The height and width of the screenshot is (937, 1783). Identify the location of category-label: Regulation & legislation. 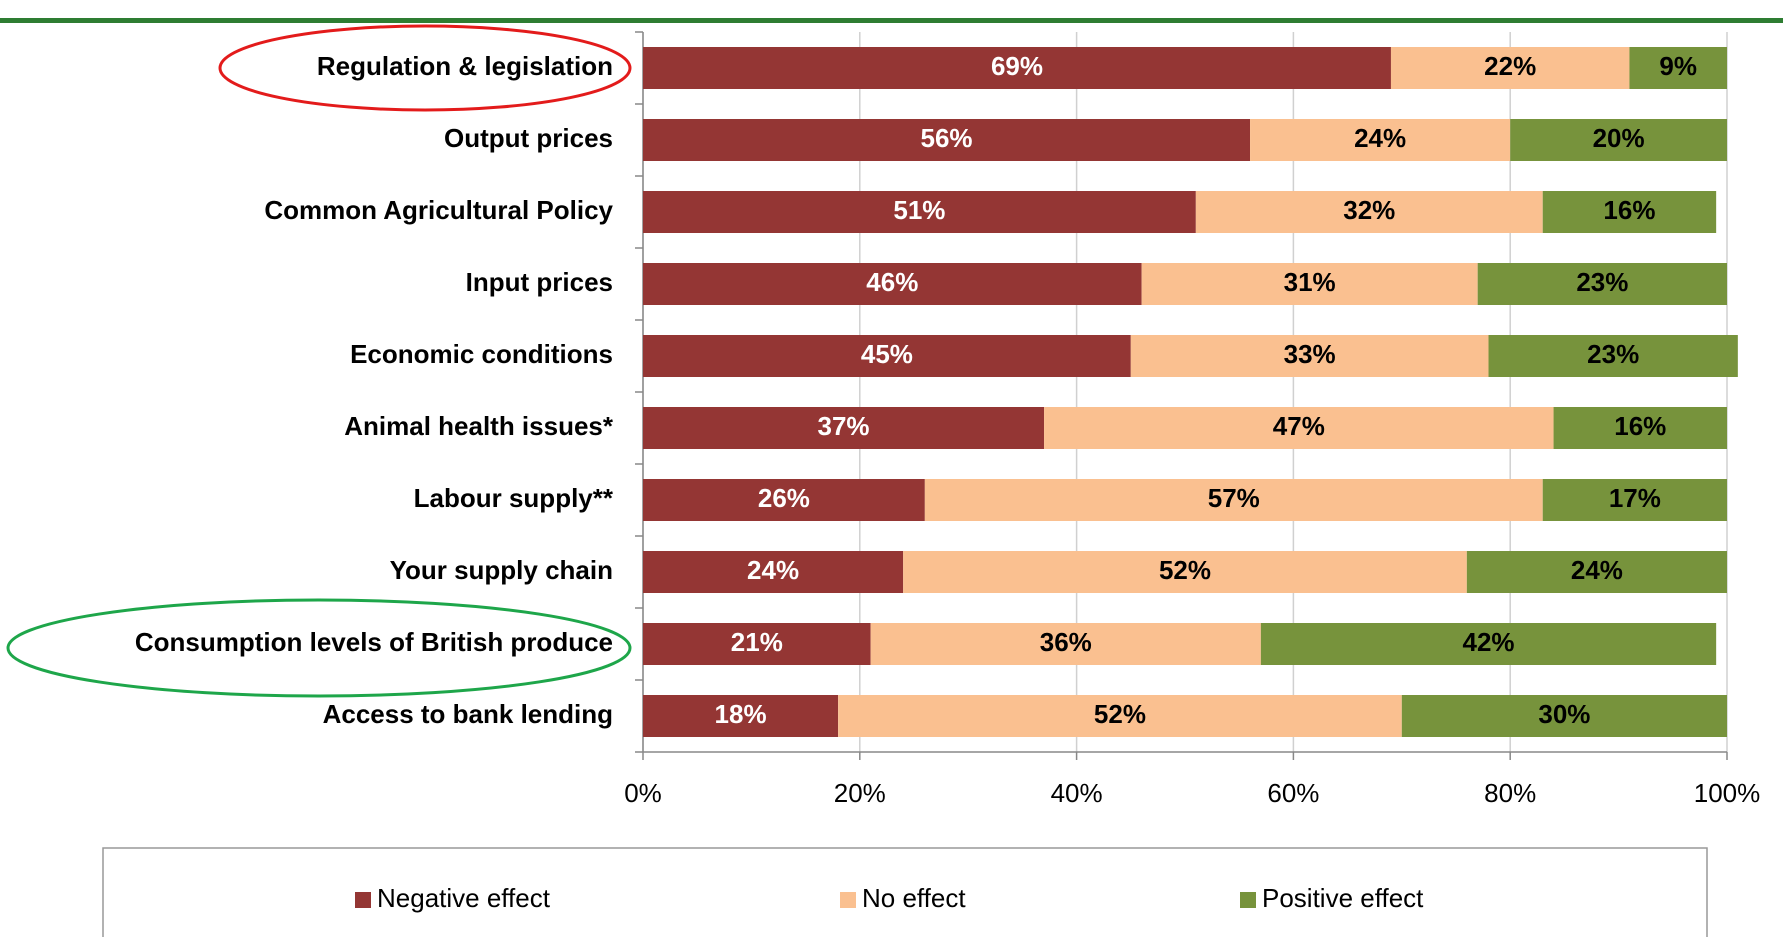
(465, 66).